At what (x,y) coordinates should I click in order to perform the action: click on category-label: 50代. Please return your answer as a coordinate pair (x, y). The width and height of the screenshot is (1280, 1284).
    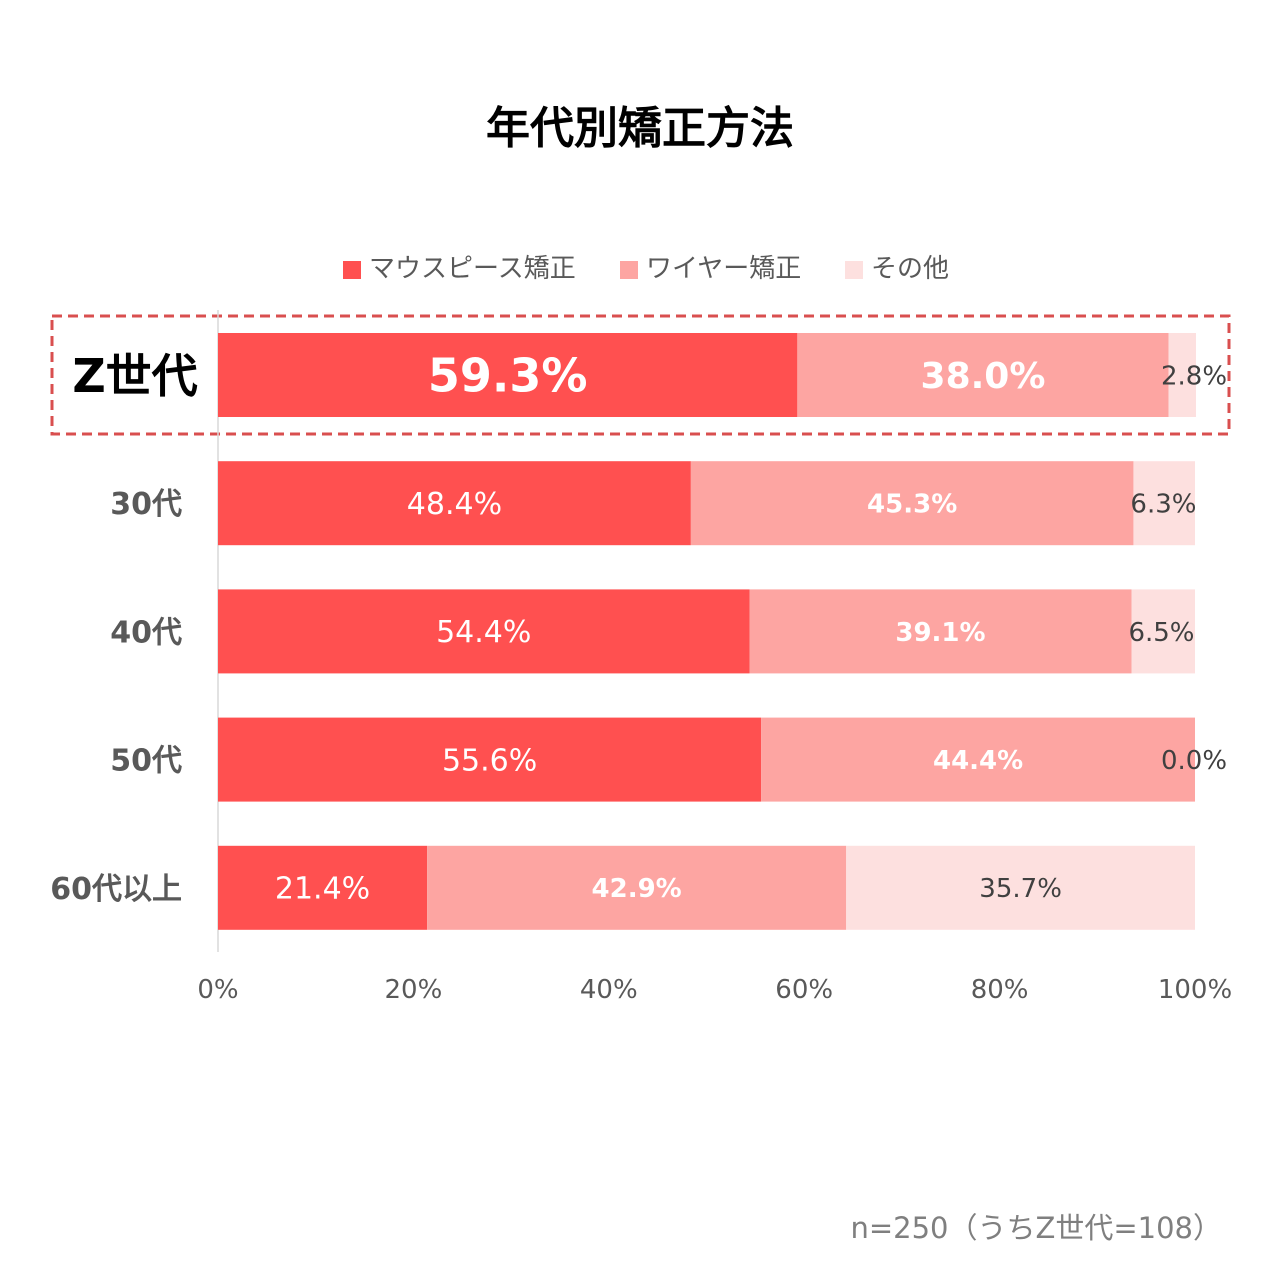
    Looking at the image, I should click on (146, 761).